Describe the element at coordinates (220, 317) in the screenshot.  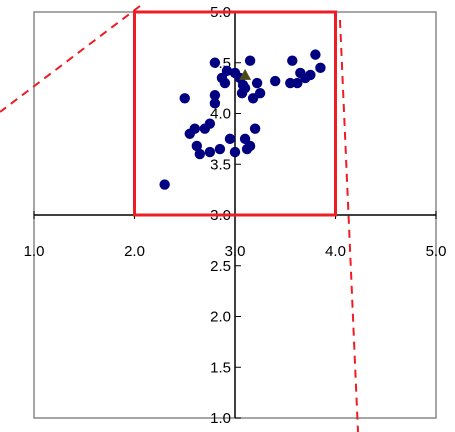
I see `y-tick-label: 2.0` at that location.